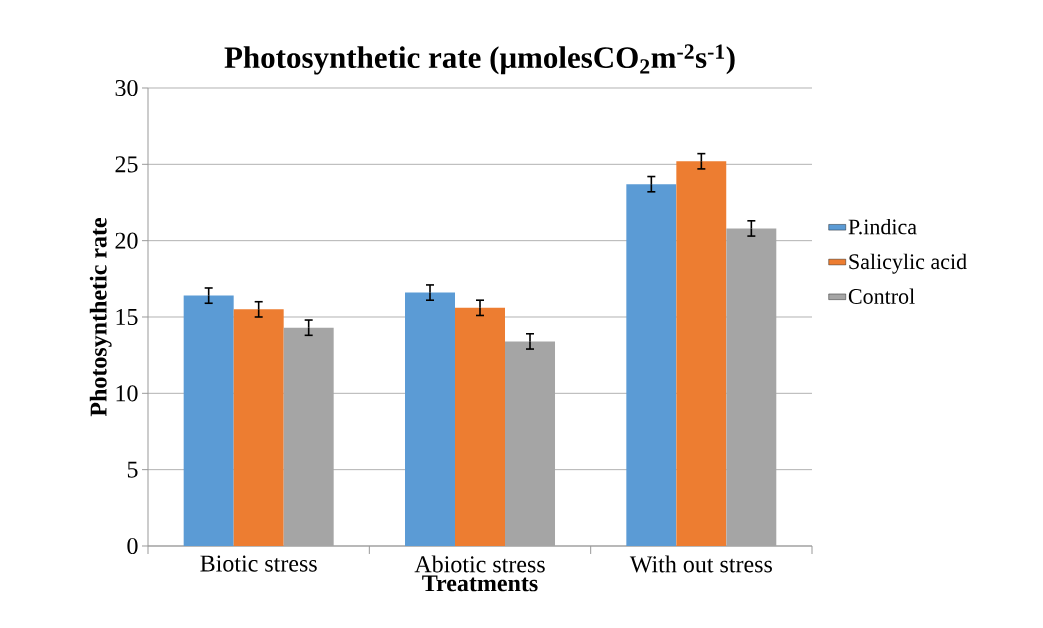 This screenshot has height=628, width=1043. I want to click on legend-label: Salicylic acid, so click(908, 263).